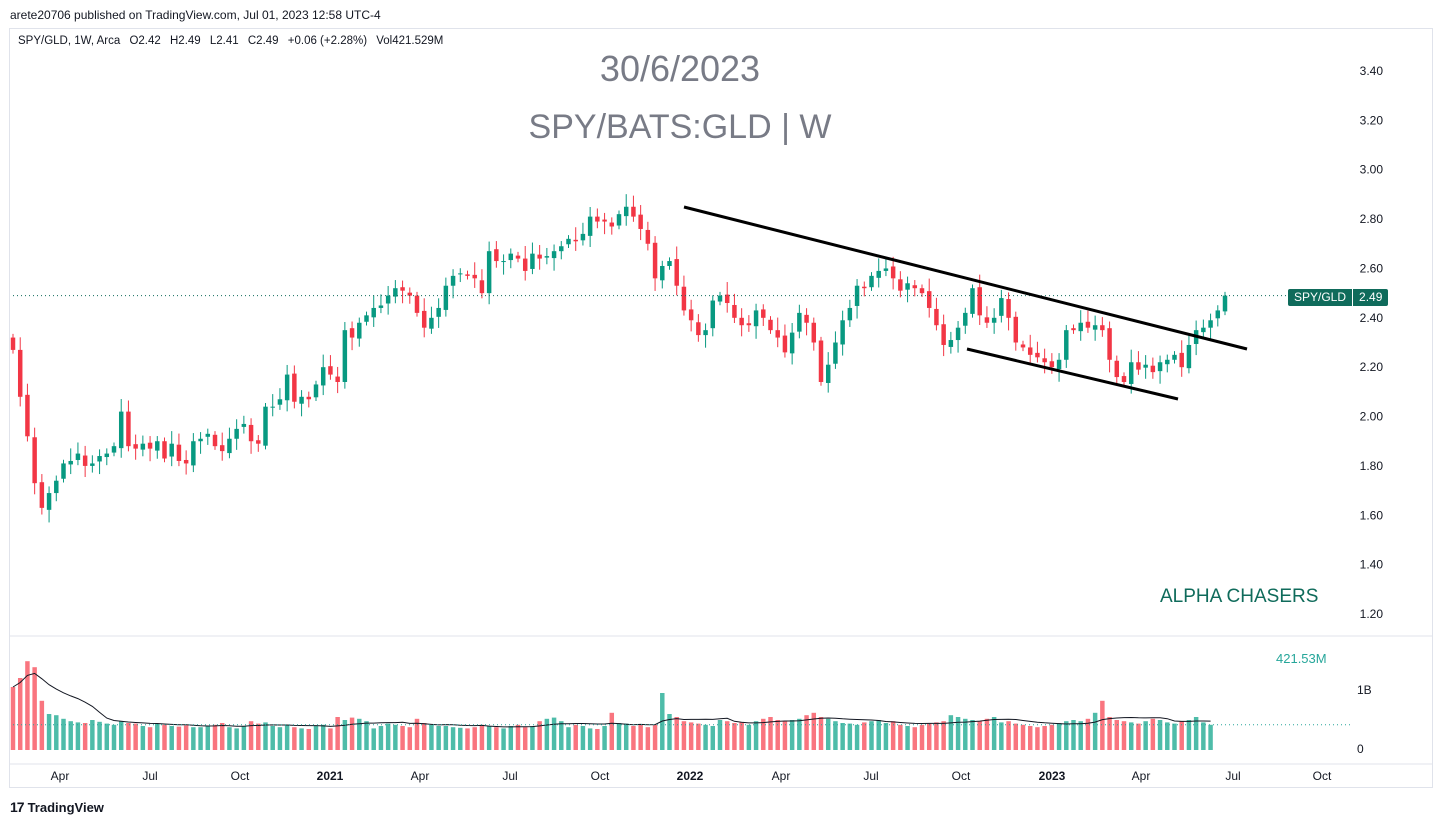  Describe the element at coordinates (1301, 658) in the screenshot. I see `volume-value-label: 421.53M` at that location.